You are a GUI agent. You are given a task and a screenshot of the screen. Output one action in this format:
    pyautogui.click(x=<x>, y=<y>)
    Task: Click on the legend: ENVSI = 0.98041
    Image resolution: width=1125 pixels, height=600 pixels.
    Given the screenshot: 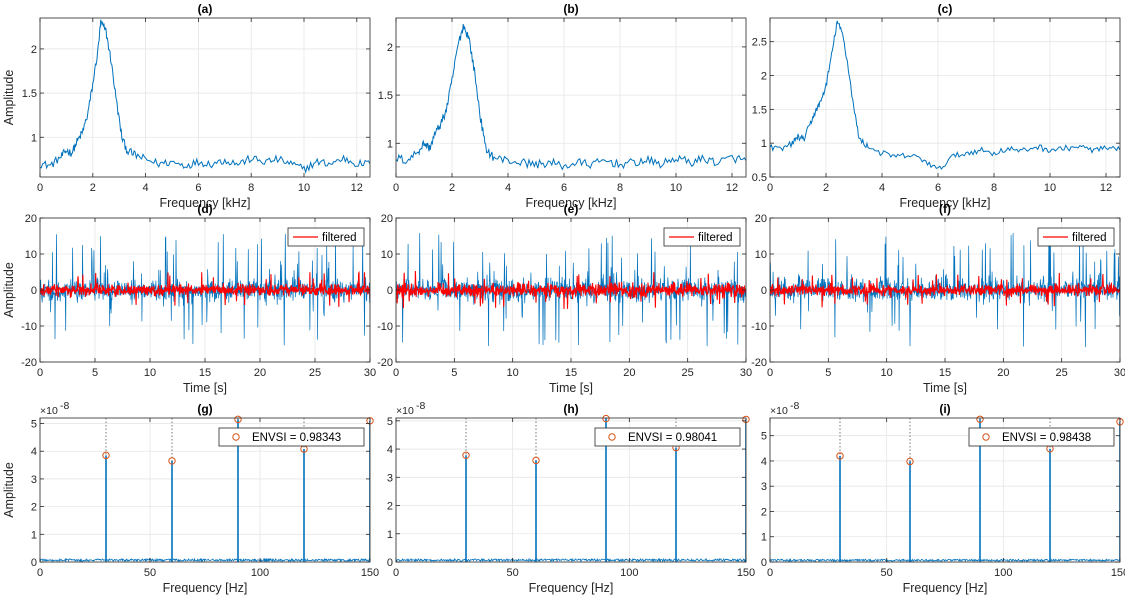 What is the action you would take?
    pyautogui.click(x=667, y=437)
    